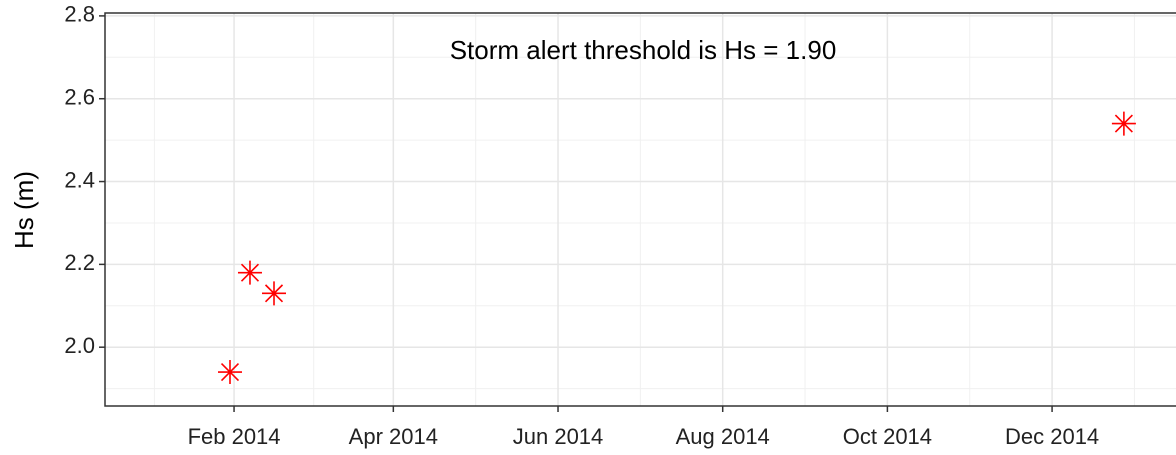 Image resolution: width=1176 pixels, height=455 pixels. Describe the element at coordinates (887, 436) in the screenshot. I see `x-tick-label: Oct 2014` at that location.